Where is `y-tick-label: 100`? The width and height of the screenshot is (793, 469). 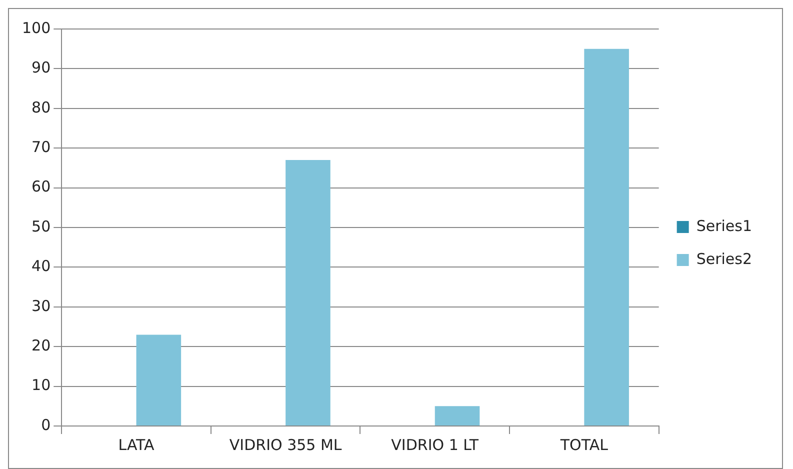 y-tick-label: 100 is located at coordinates (36, 27).